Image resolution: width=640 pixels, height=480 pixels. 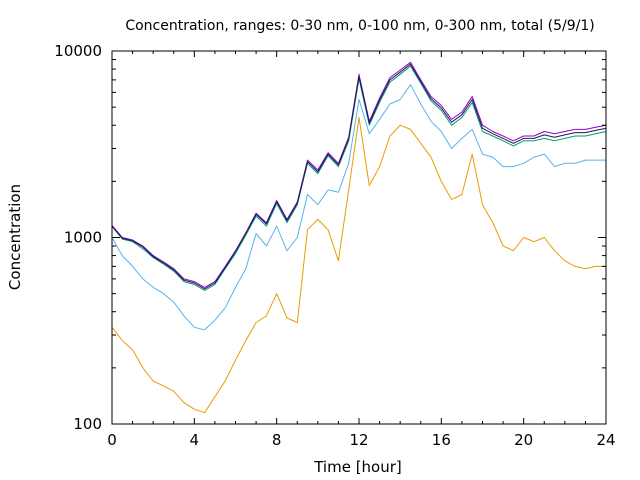 I want to click on y-axis-label: Concentration, so click(x=15, y=237).